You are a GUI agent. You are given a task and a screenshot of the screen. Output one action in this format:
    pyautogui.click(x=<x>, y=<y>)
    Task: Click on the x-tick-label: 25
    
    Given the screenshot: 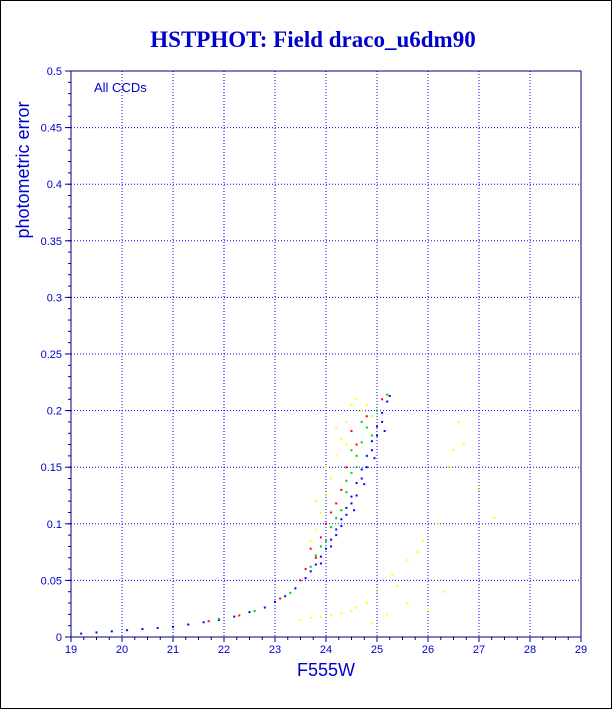 What is the action you would take?
    pyautogui.click(x=377, y=650)
    